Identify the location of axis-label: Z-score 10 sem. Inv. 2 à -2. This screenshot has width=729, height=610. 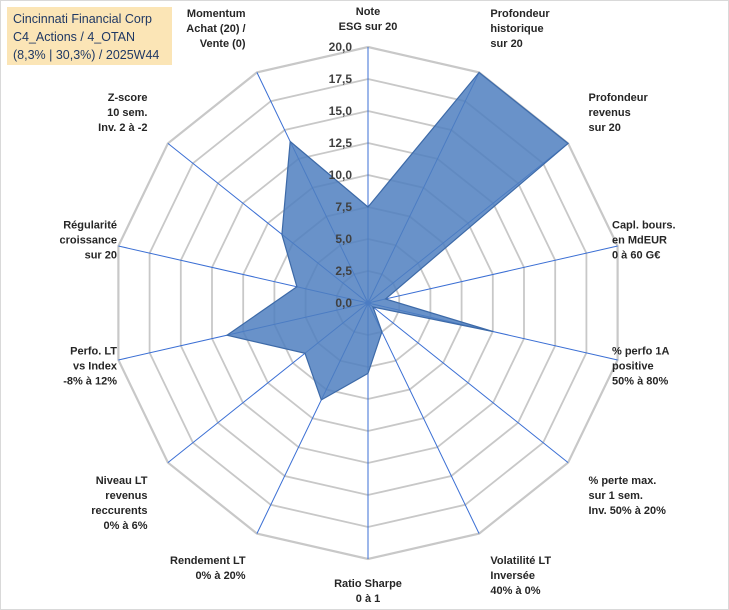
(122, 113).